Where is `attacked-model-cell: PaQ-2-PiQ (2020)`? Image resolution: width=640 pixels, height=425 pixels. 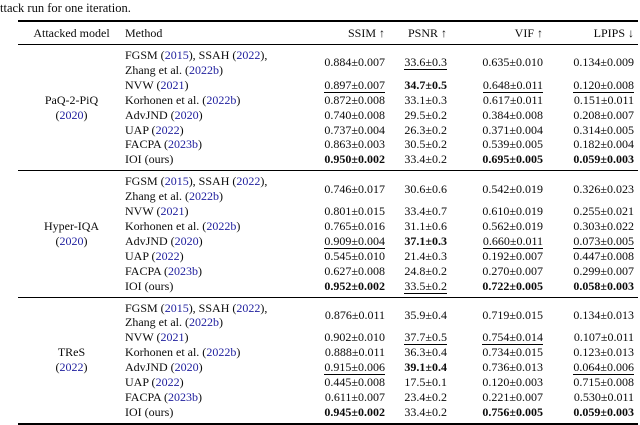 attacked-model-cell: PaQ-2-PiQ (2020) is located at coordinates (71, 107).